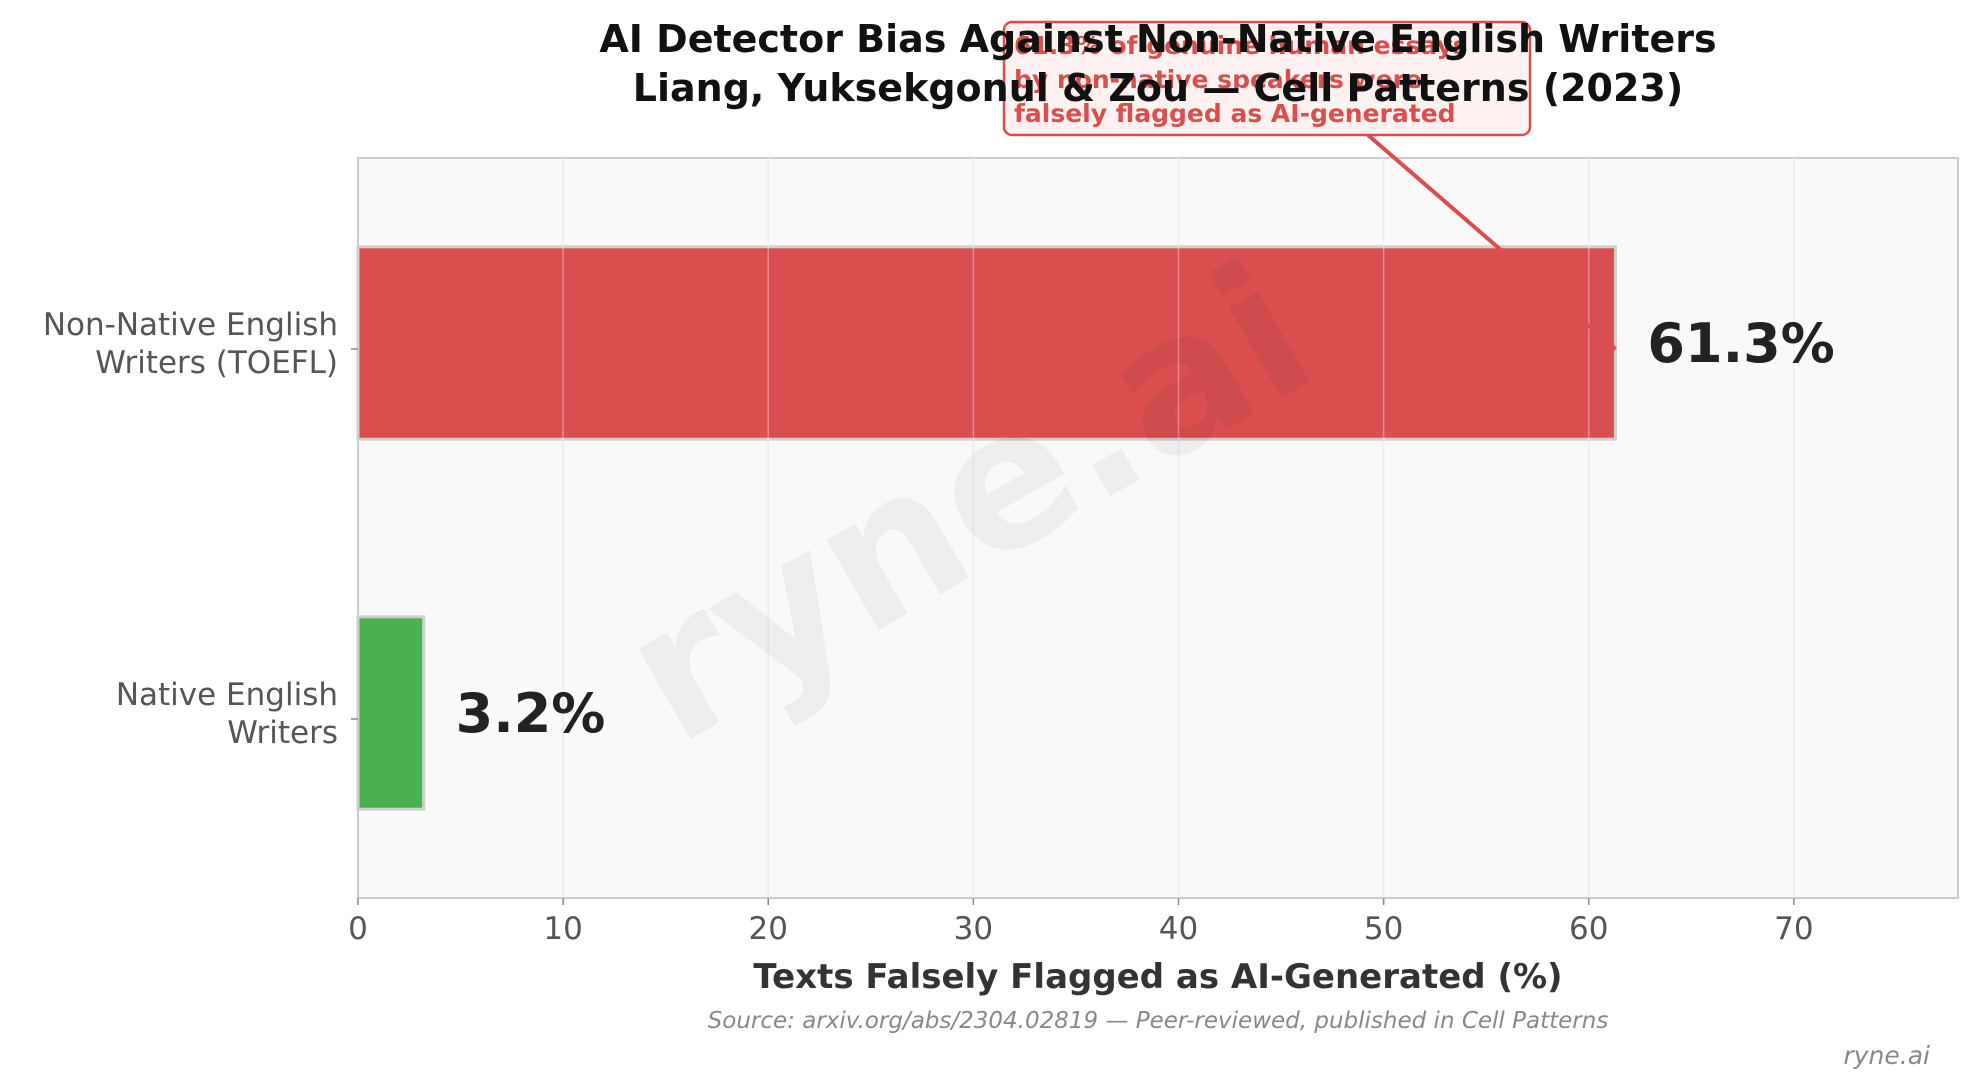 The width and height of the screenshot is (1969, 1085). What do you see at coordinates (227, 695) in the screenshot?
I see `y-category-label: Native English` at bounding box center [227, 695].